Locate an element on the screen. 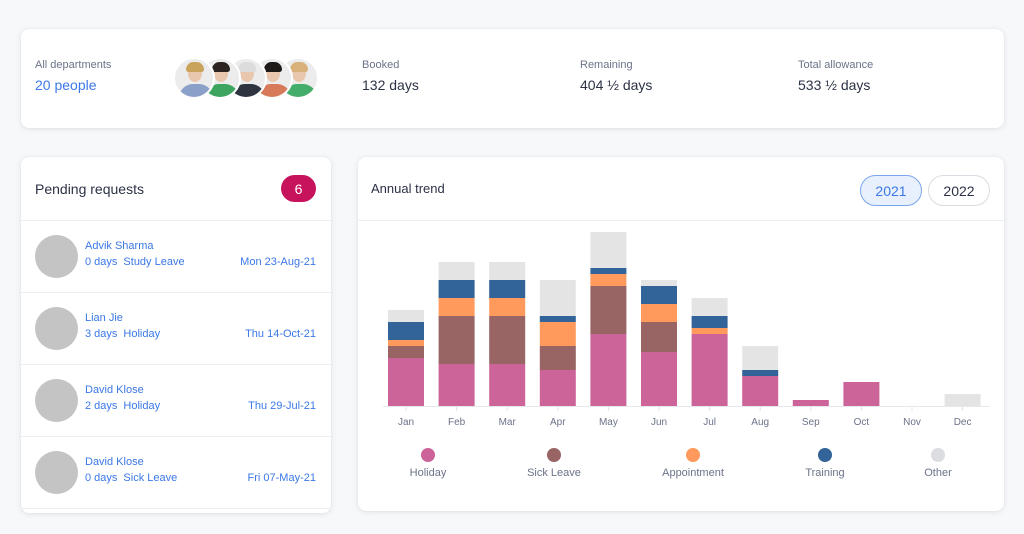  bar-training-apr is located at coordinates (557, 319).